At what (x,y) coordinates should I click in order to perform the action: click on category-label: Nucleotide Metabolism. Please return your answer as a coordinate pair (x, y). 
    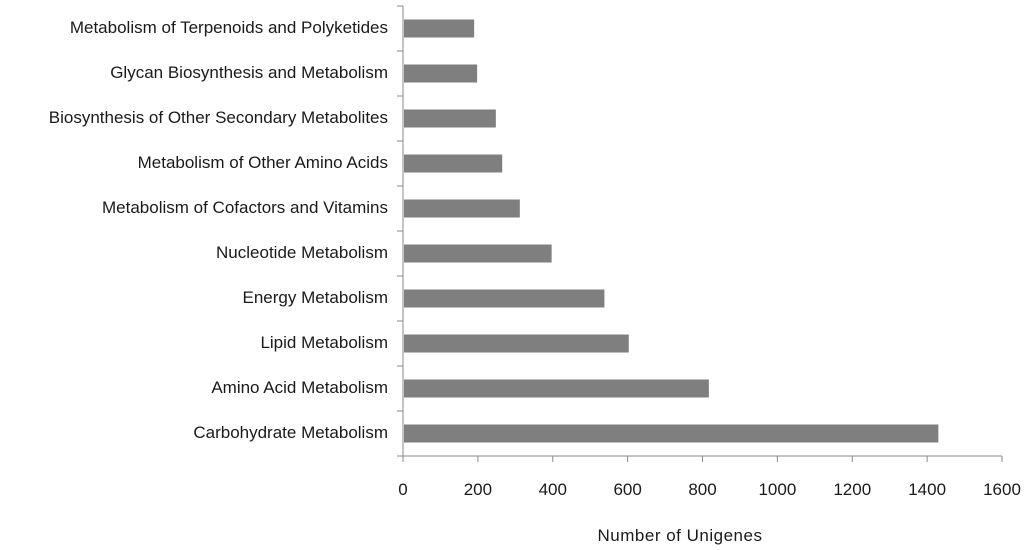
    Looking at the image, I should click on (302, 252).